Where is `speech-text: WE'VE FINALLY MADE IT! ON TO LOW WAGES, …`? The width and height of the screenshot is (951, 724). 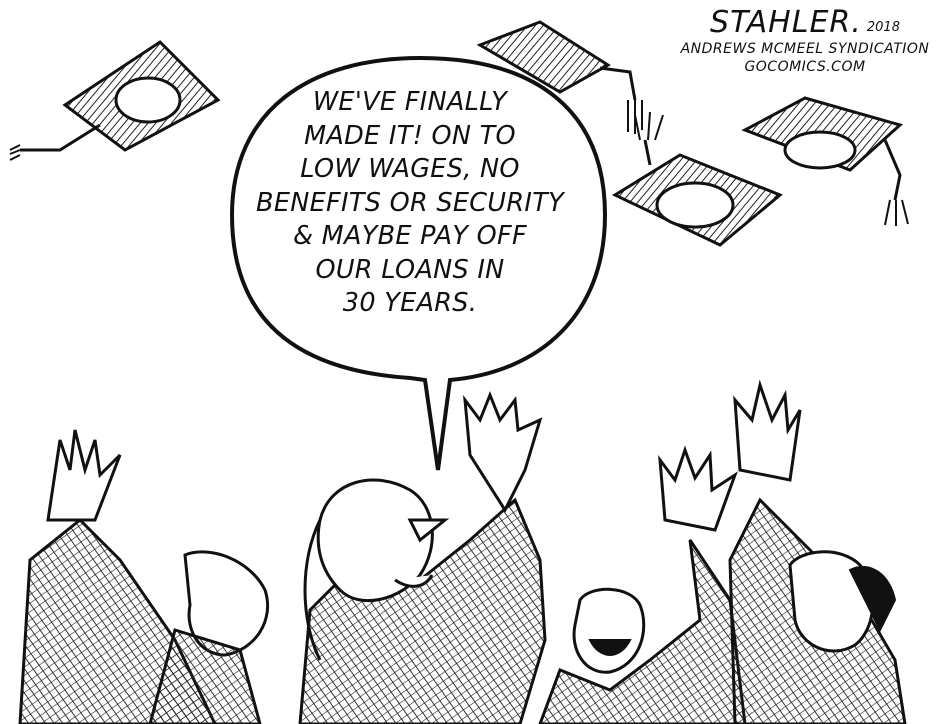 speech-text: WE'VE FINALLY MADE IT! ON TO LOW WAGES, … is located at coordinates (410, 203).